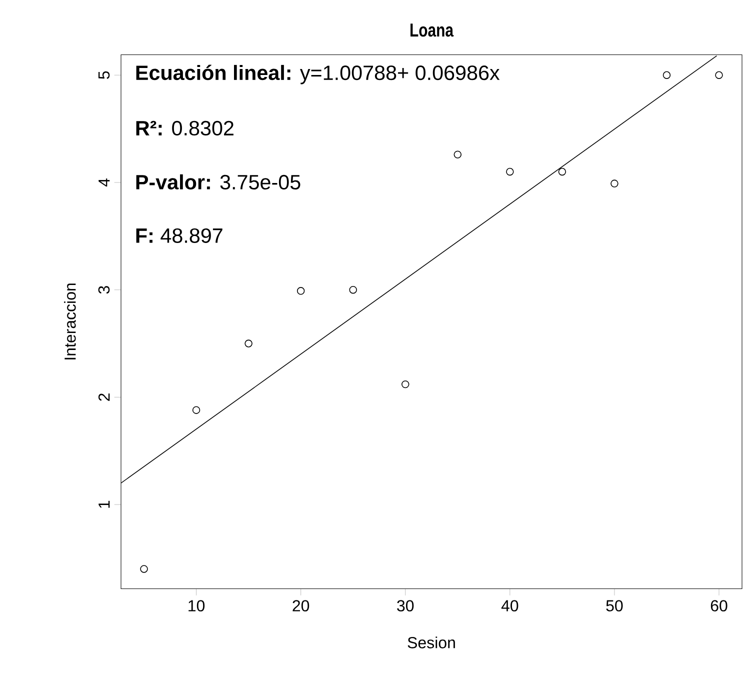  Describe the element at coordinates (104, 397) in the screenshot. I see `y-tick-label: 2` at that location.